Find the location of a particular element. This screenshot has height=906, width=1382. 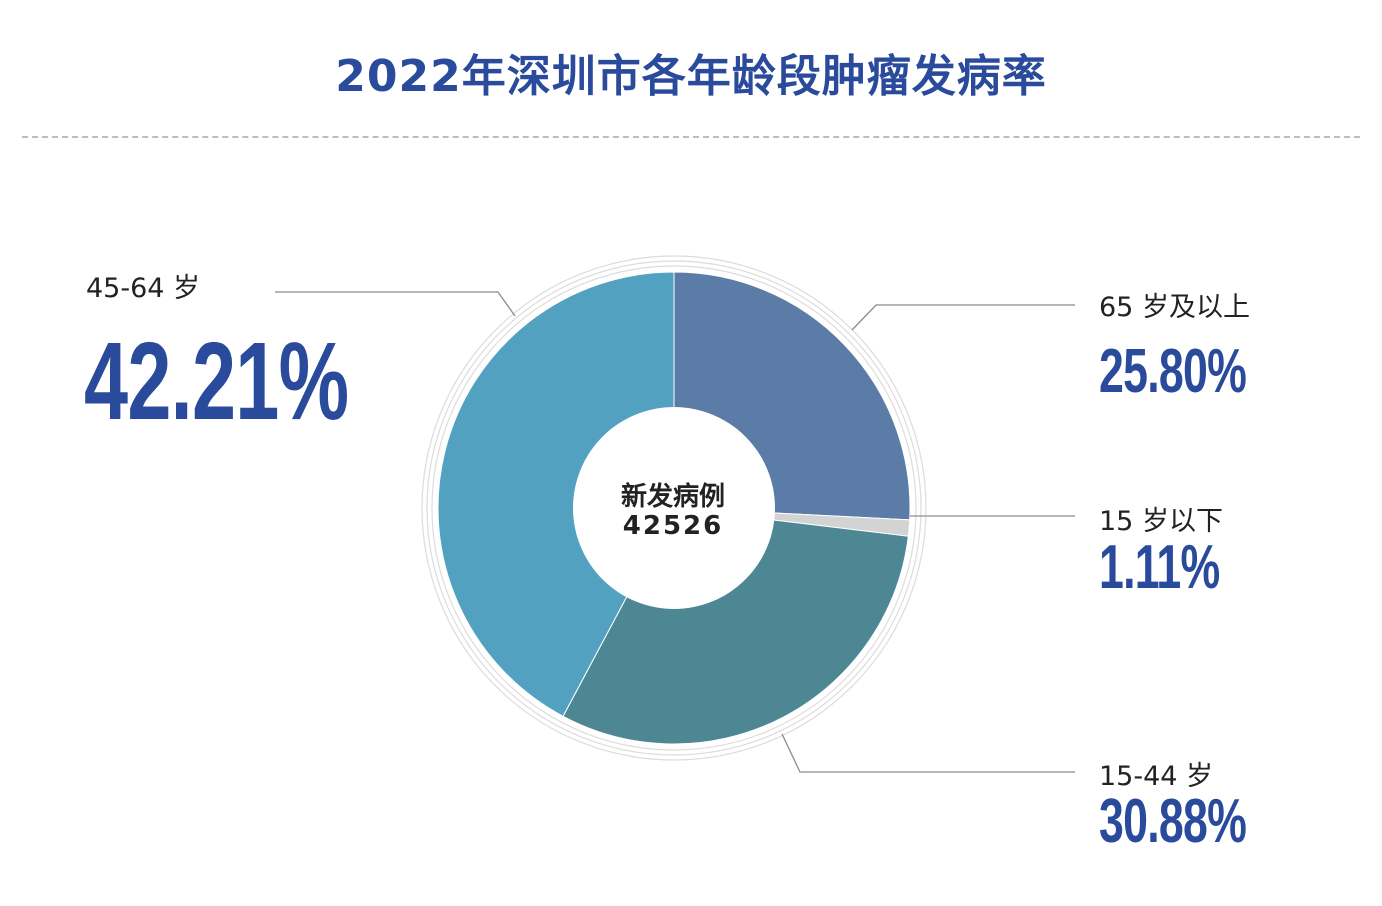

label-65-plus: 65 岁及以上 is located at coordinates (1174, 307).